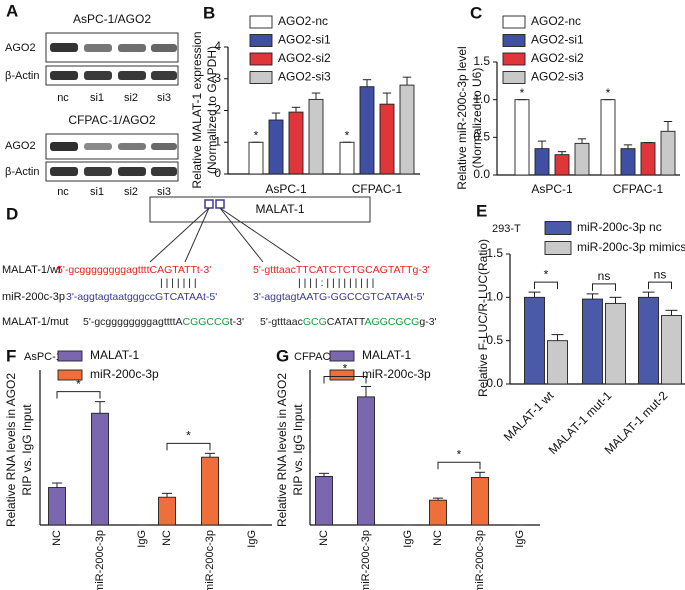 Image resolution: width=685 pixels, height=590 pixels. Describe the element at coordinates (481, 174) in the screenshot. I see `y-tick-label: 0.0` at that location.